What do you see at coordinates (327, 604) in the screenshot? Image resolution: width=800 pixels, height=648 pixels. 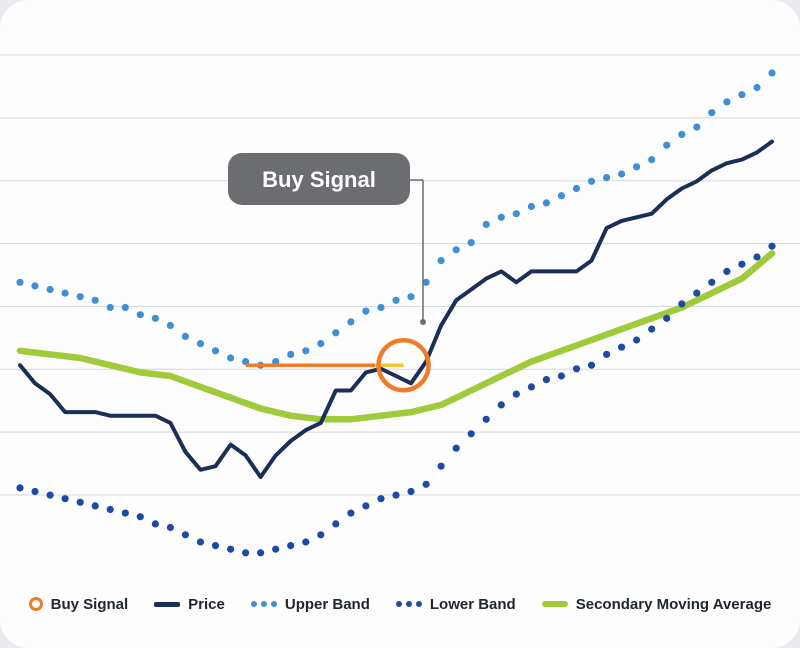 I see `legend-label-upper-band: Upper Band` at bounding box center [327, 604].